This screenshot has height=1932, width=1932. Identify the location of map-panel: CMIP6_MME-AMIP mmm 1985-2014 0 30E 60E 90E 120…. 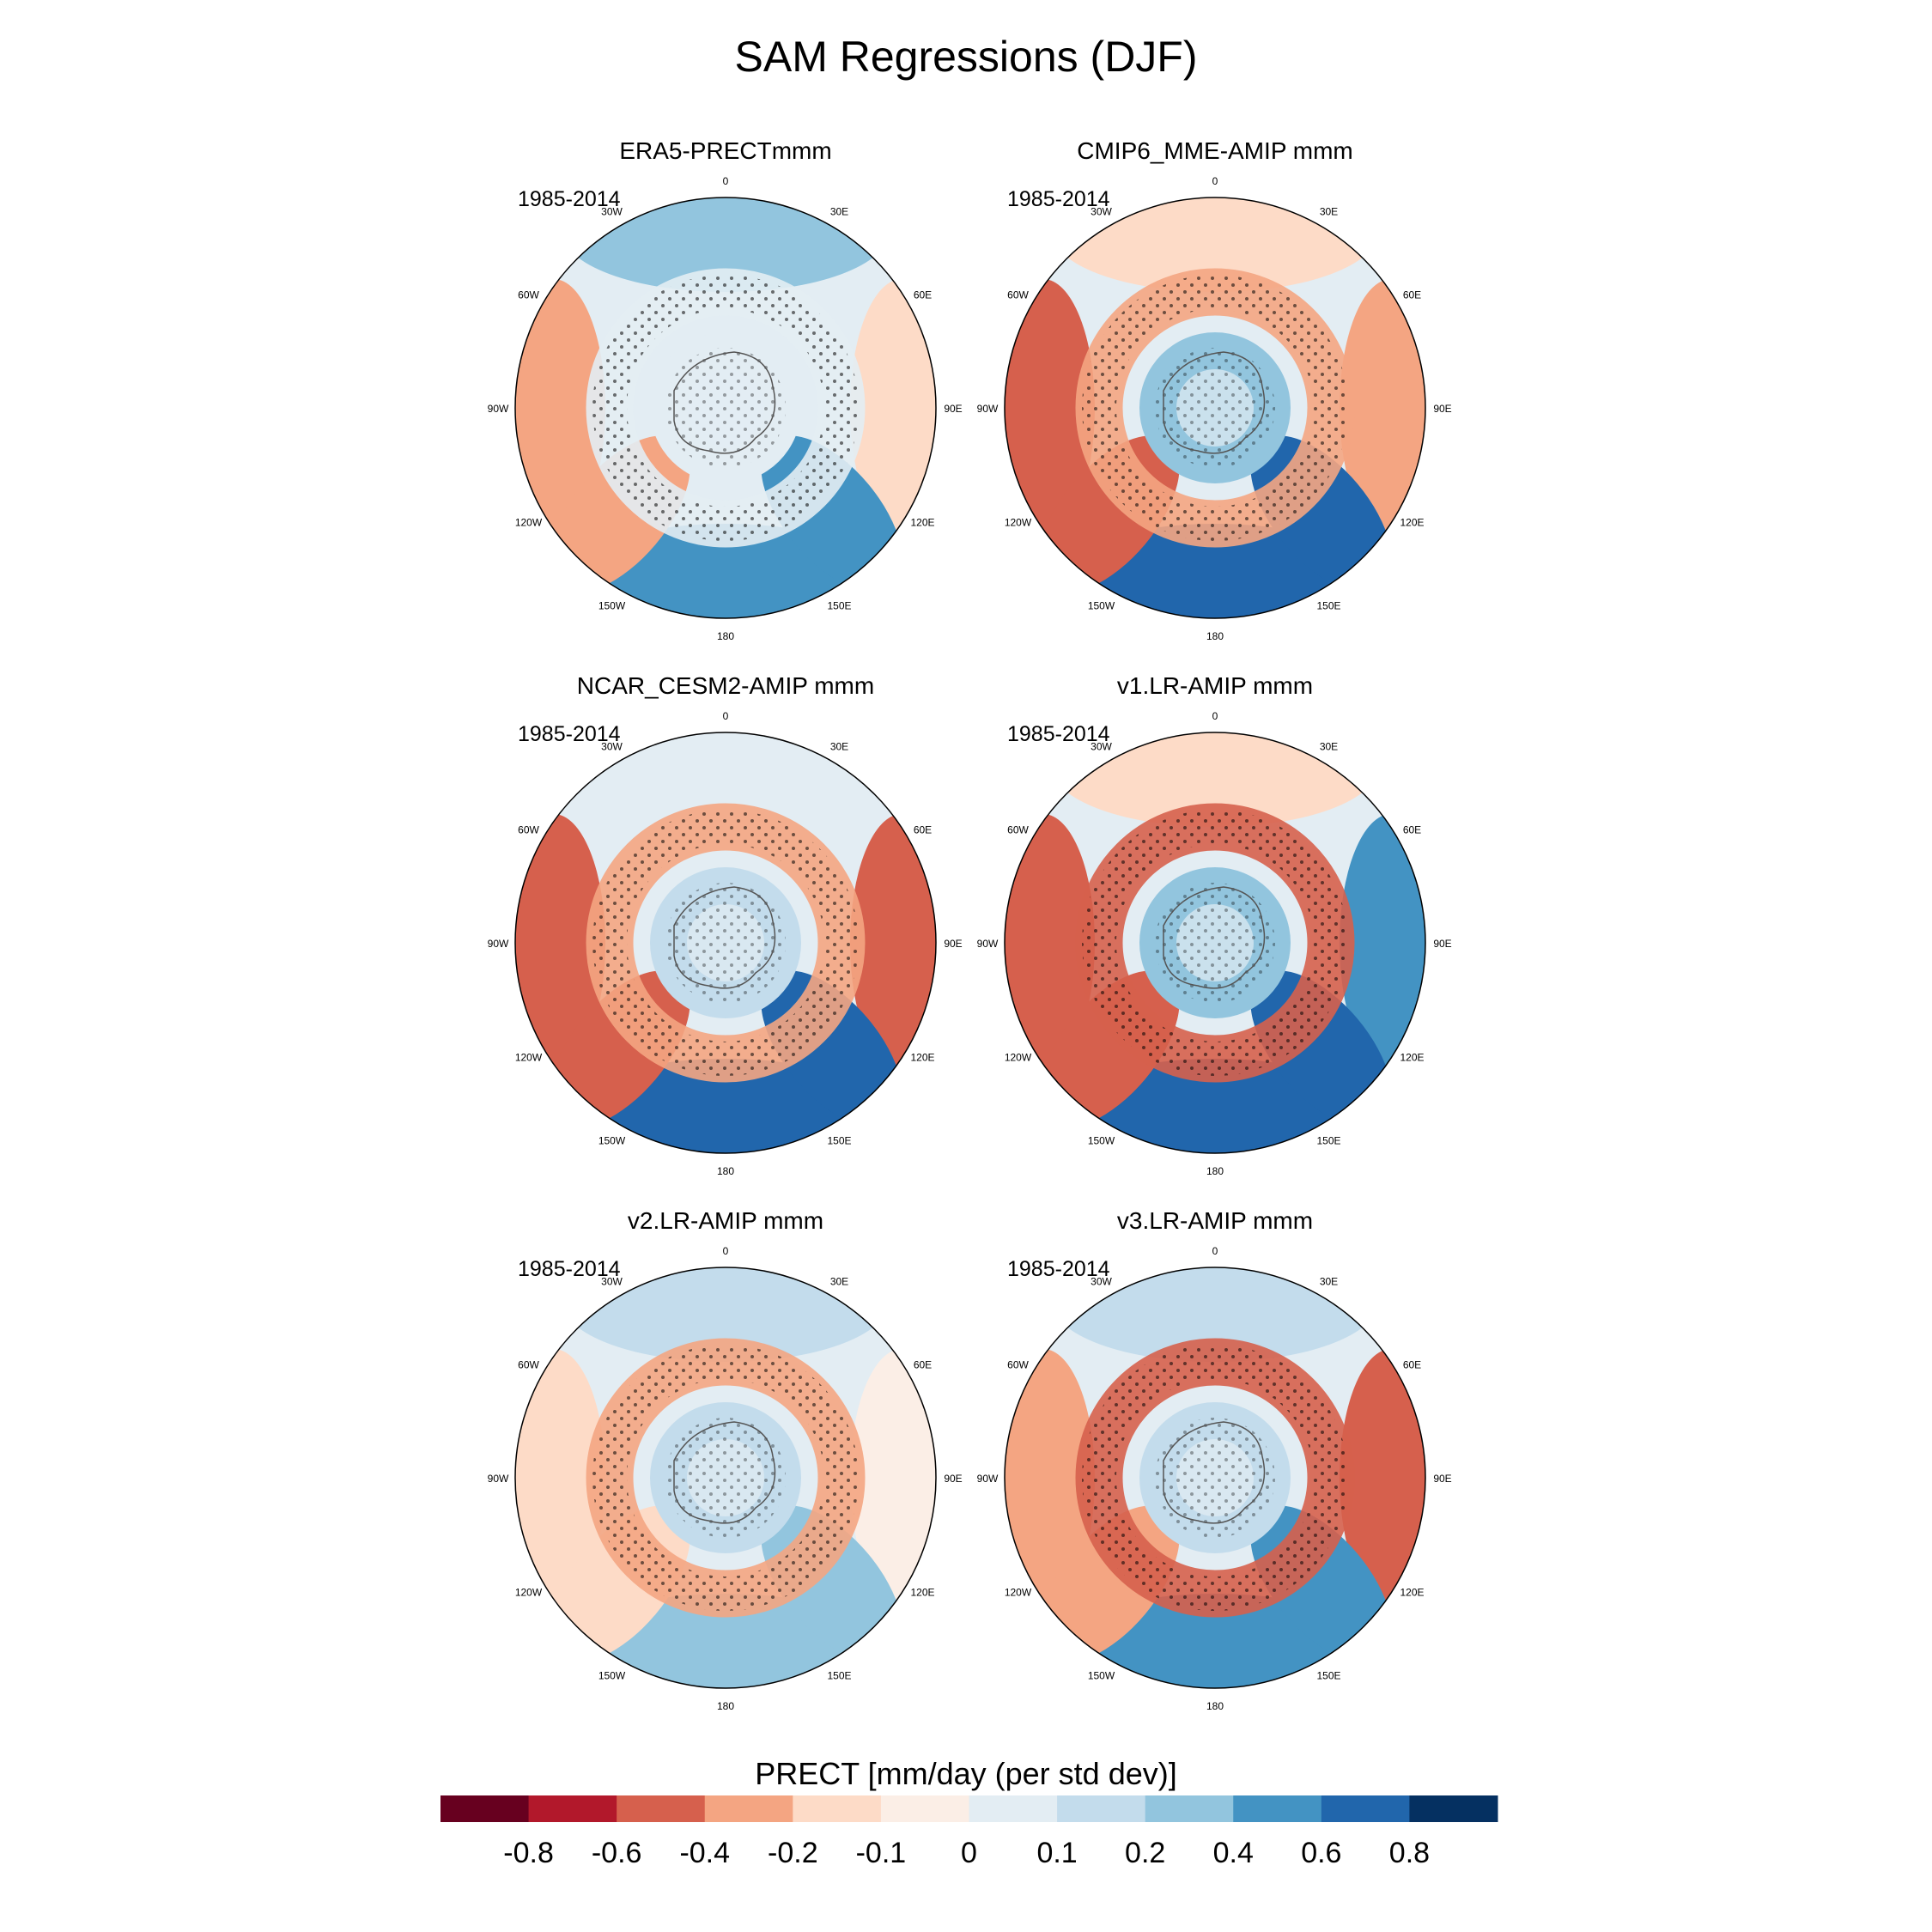
(1214, 389).